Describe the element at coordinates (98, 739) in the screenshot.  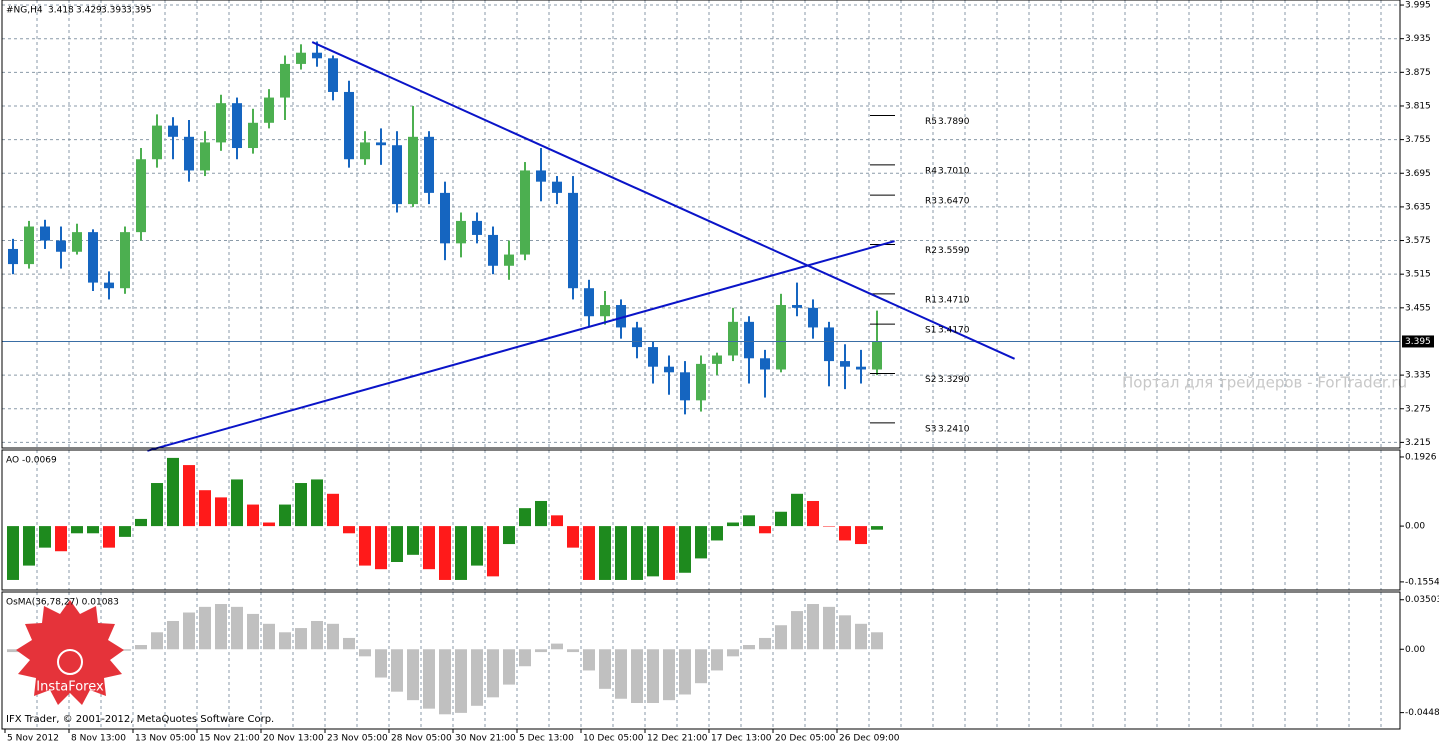
I see `x-tick-label: 8 Nov 13:00` at that location.